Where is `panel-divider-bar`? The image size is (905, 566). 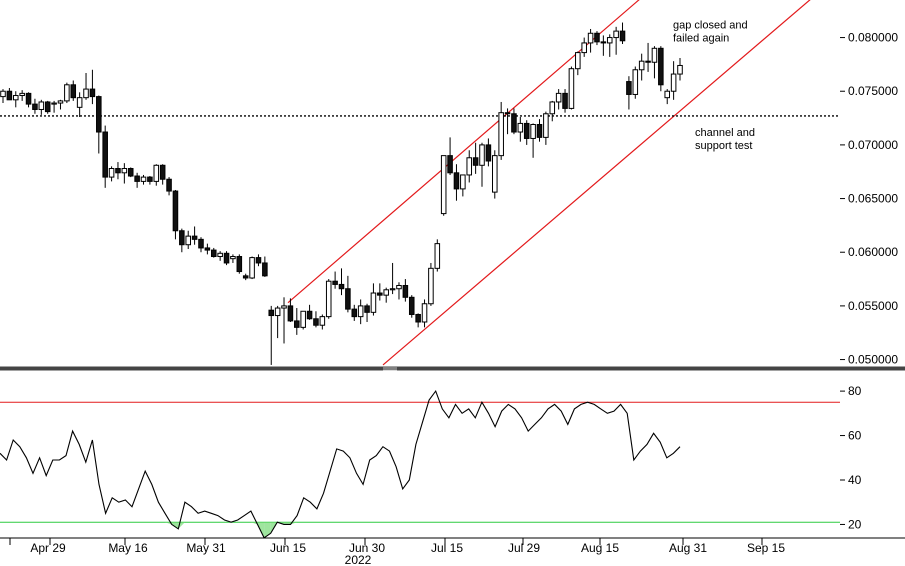
panel-divider-bar is located at coordinates (452, 368).